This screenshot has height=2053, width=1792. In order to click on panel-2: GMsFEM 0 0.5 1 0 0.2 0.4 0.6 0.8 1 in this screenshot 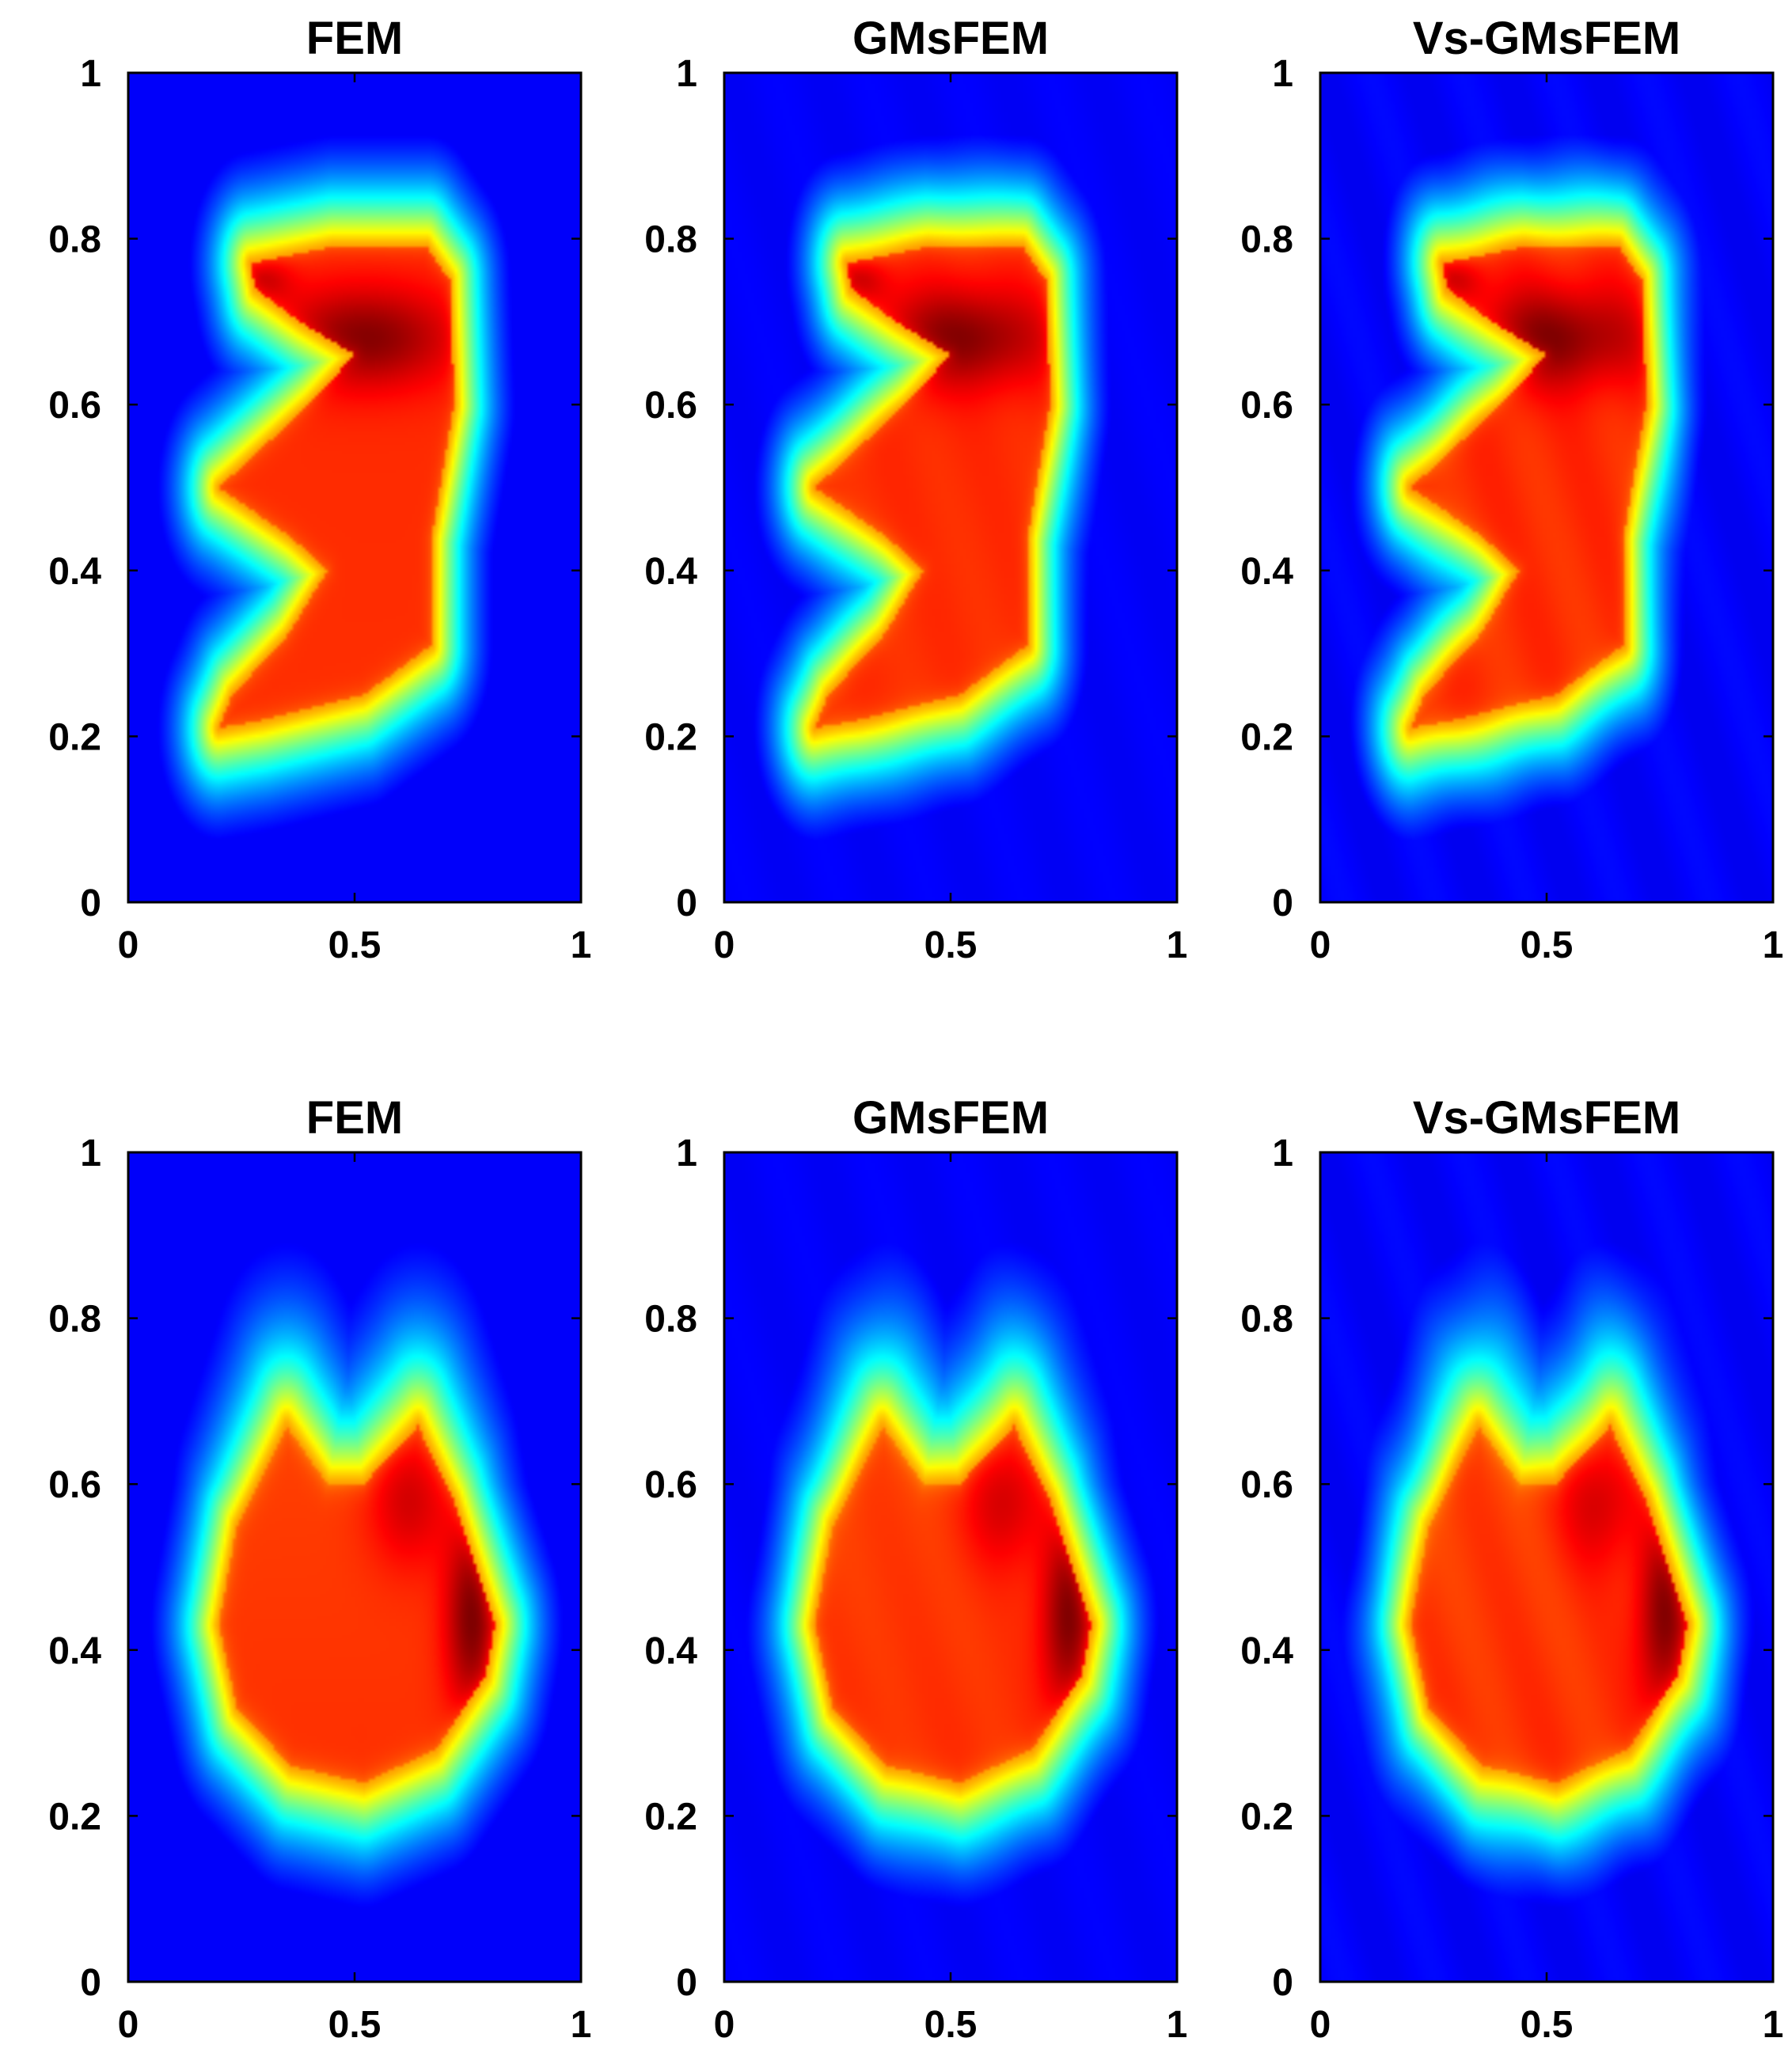, I will do `click(915, 489)`.